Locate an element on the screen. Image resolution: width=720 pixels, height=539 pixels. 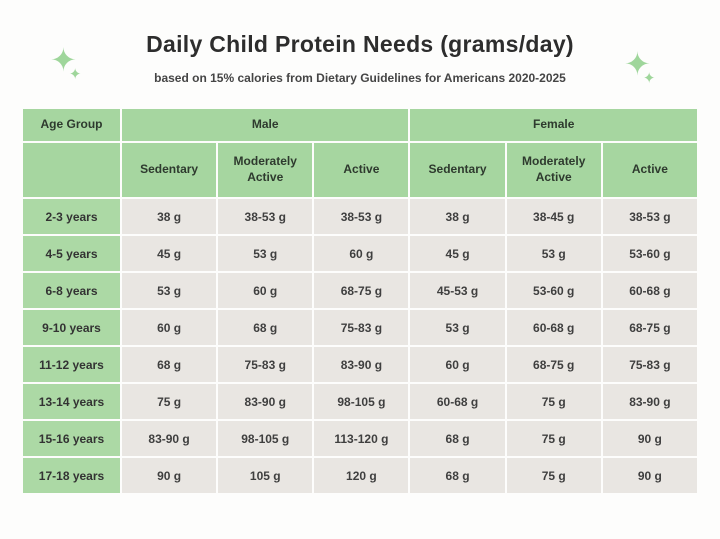
age-group-cell: 17-18 years is located at coordinates (71, 475).